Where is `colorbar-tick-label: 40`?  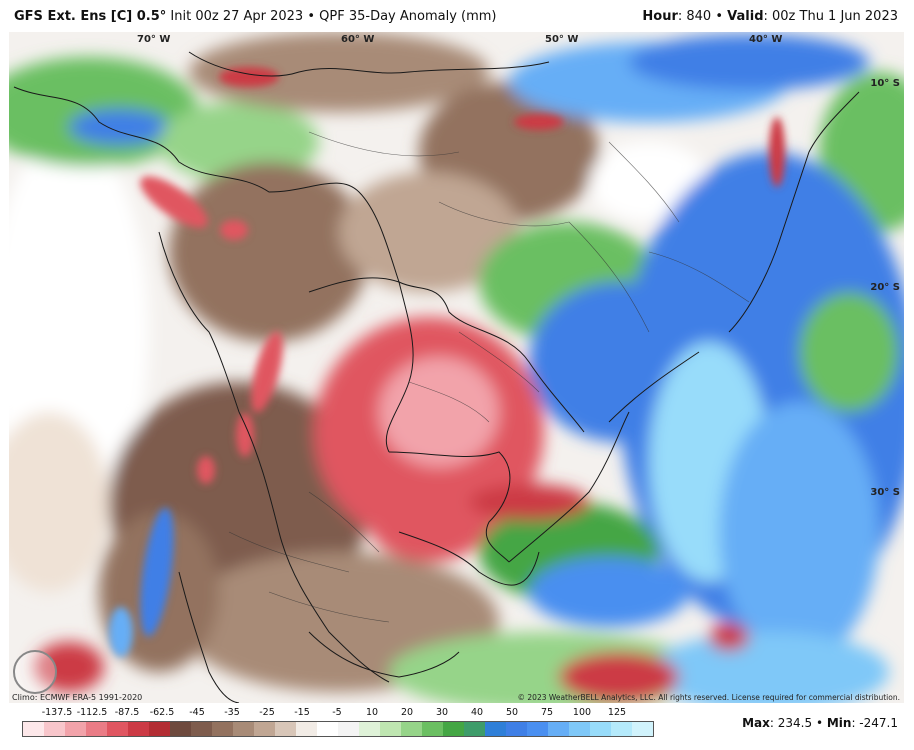
colorbar-tick-label: 40 is located at coordinates (477, 712).